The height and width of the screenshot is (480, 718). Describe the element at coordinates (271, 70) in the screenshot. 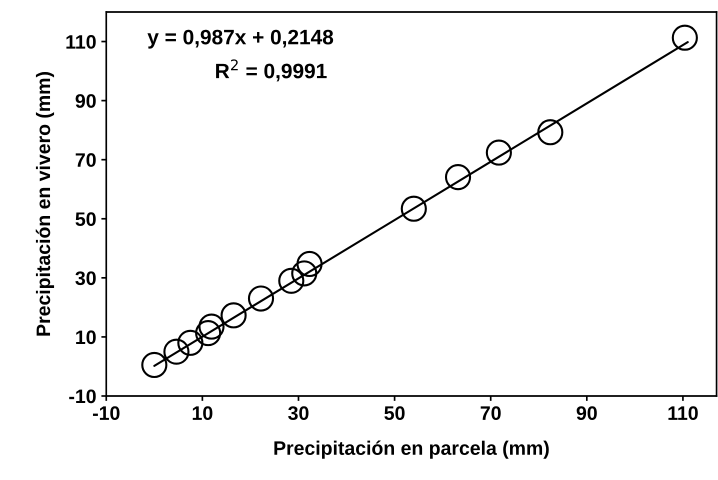

I see `annotation: R$^{2}$ = 0,9991` at that location.